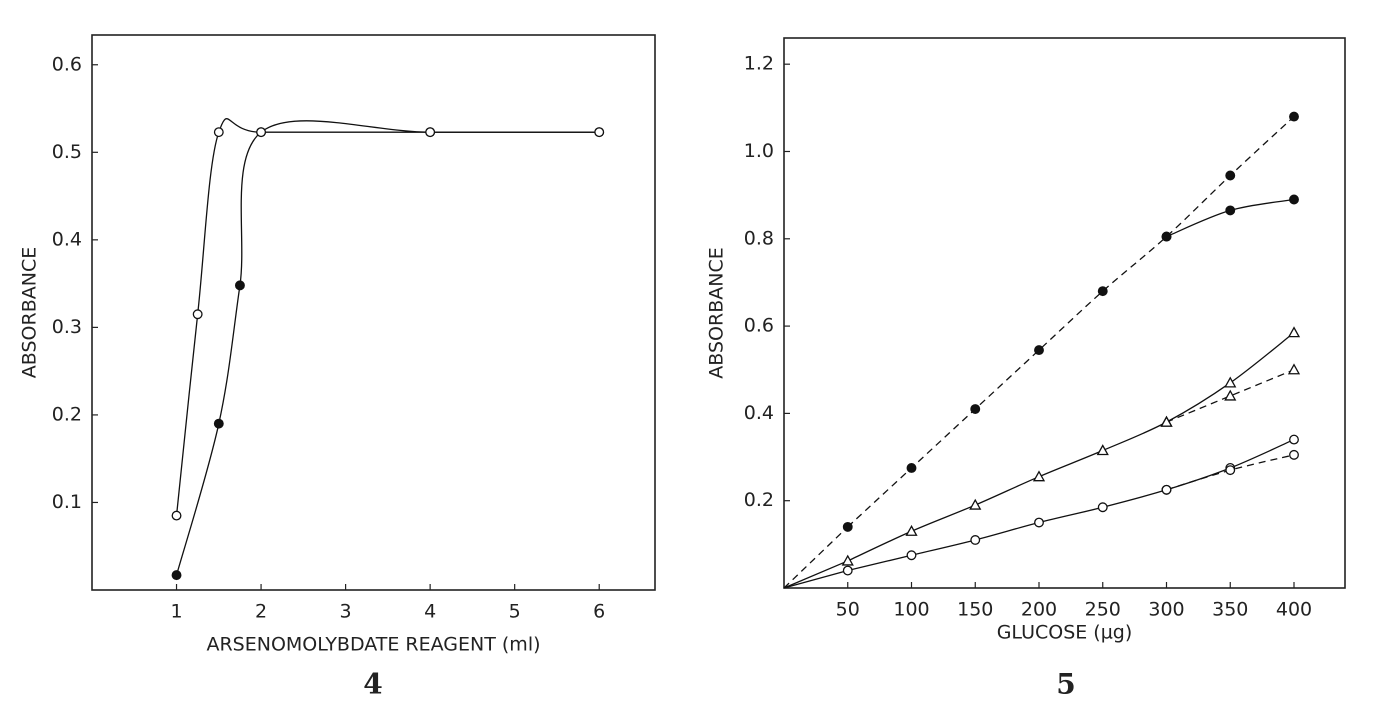 This screenshot has width=1374, height=701. Describe the element at coordinates (67, 502) in the screenshot. I see `y-tick-label: 0.1` at that location.